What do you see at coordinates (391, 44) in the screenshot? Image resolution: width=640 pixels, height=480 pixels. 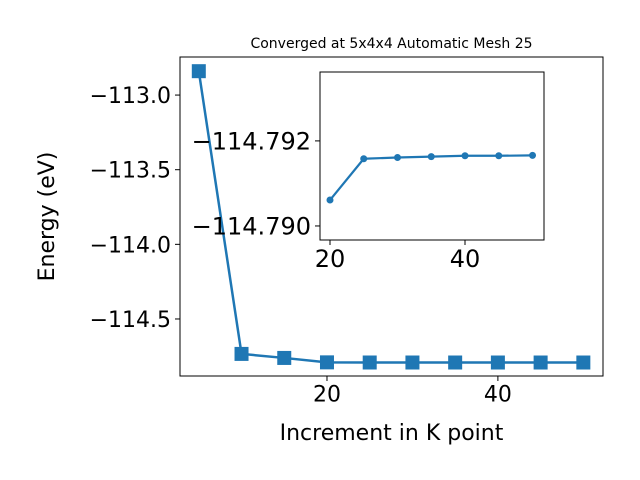 I see `chart-title: Converged at 5x4x4 Automatic Mesh 25` at bounding box center [391, 44].